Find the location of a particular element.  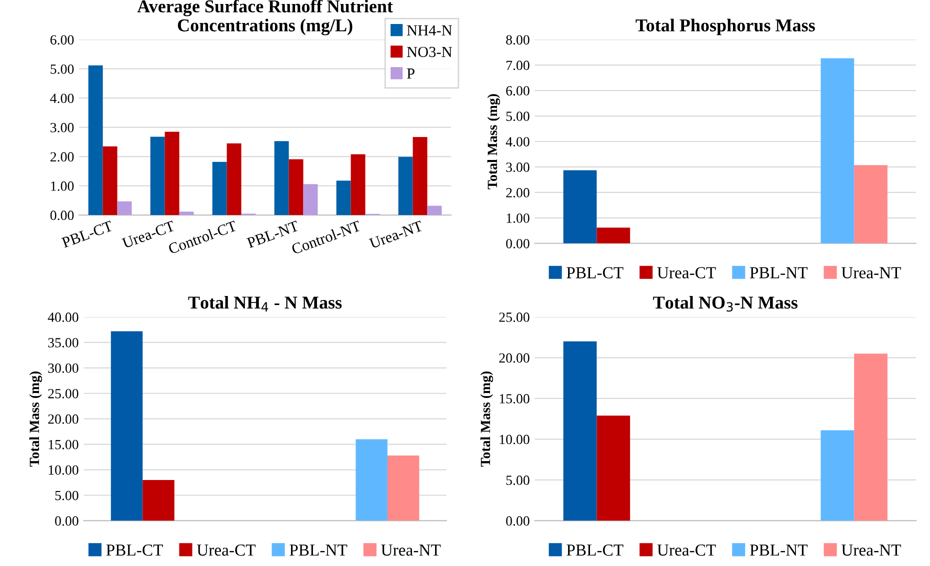

chart-title: Average Surface Runoff Nutrient Concentrations (mg/L) is located at coordinates (265, 18).